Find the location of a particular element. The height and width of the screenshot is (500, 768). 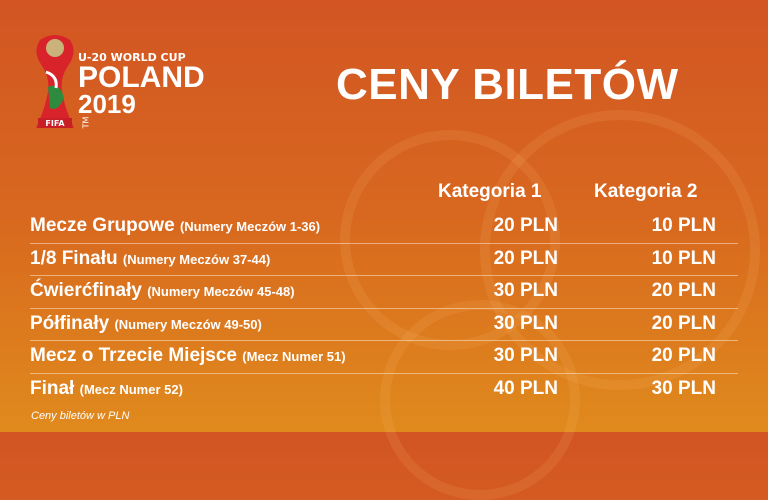

match-stage: Finał (Mecz Numer 52) is located at coordinates (106, 389).